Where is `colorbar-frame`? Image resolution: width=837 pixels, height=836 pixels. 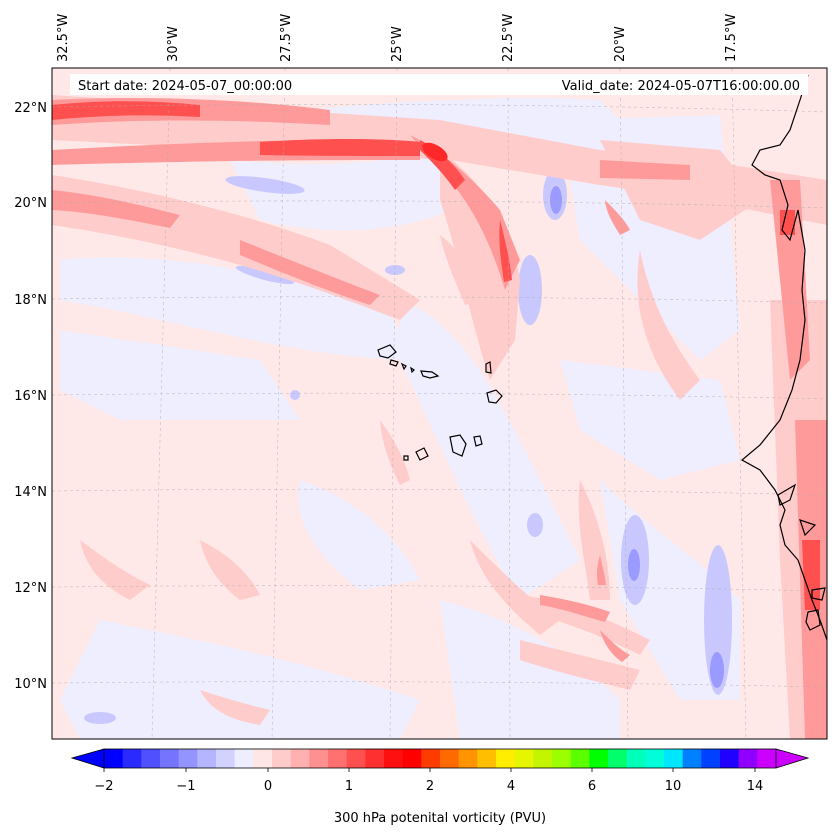 colorbar-frame is located at coordinates (440, 758).